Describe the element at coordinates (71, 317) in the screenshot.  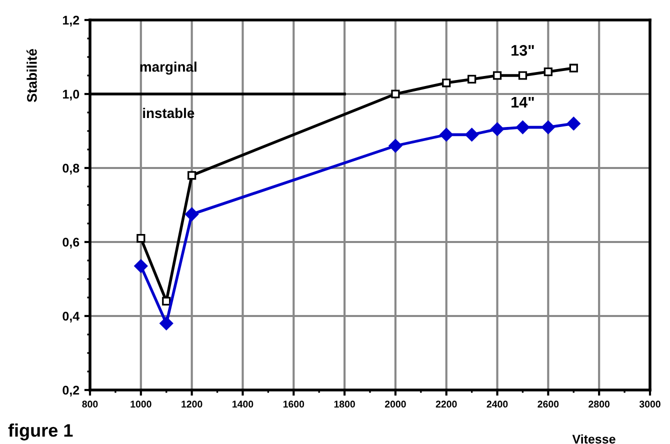
I see `y-tick-label: 0,4` at that location.